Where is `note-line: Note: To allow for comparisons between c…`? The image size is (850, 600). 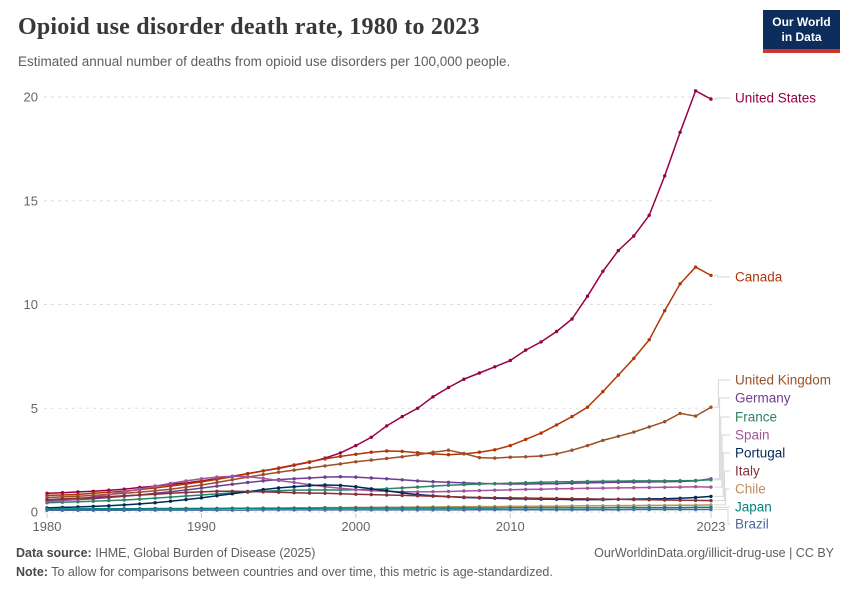 note-line: Note: To allow for comparisons between c… is located at coordinates (425, 572).